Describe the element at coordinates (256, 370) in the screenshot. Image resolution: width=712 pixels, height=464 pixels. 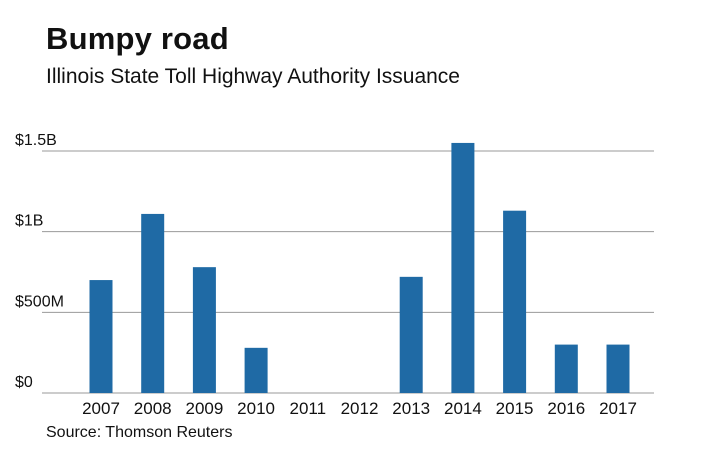
I see `bar-2010` at that location.